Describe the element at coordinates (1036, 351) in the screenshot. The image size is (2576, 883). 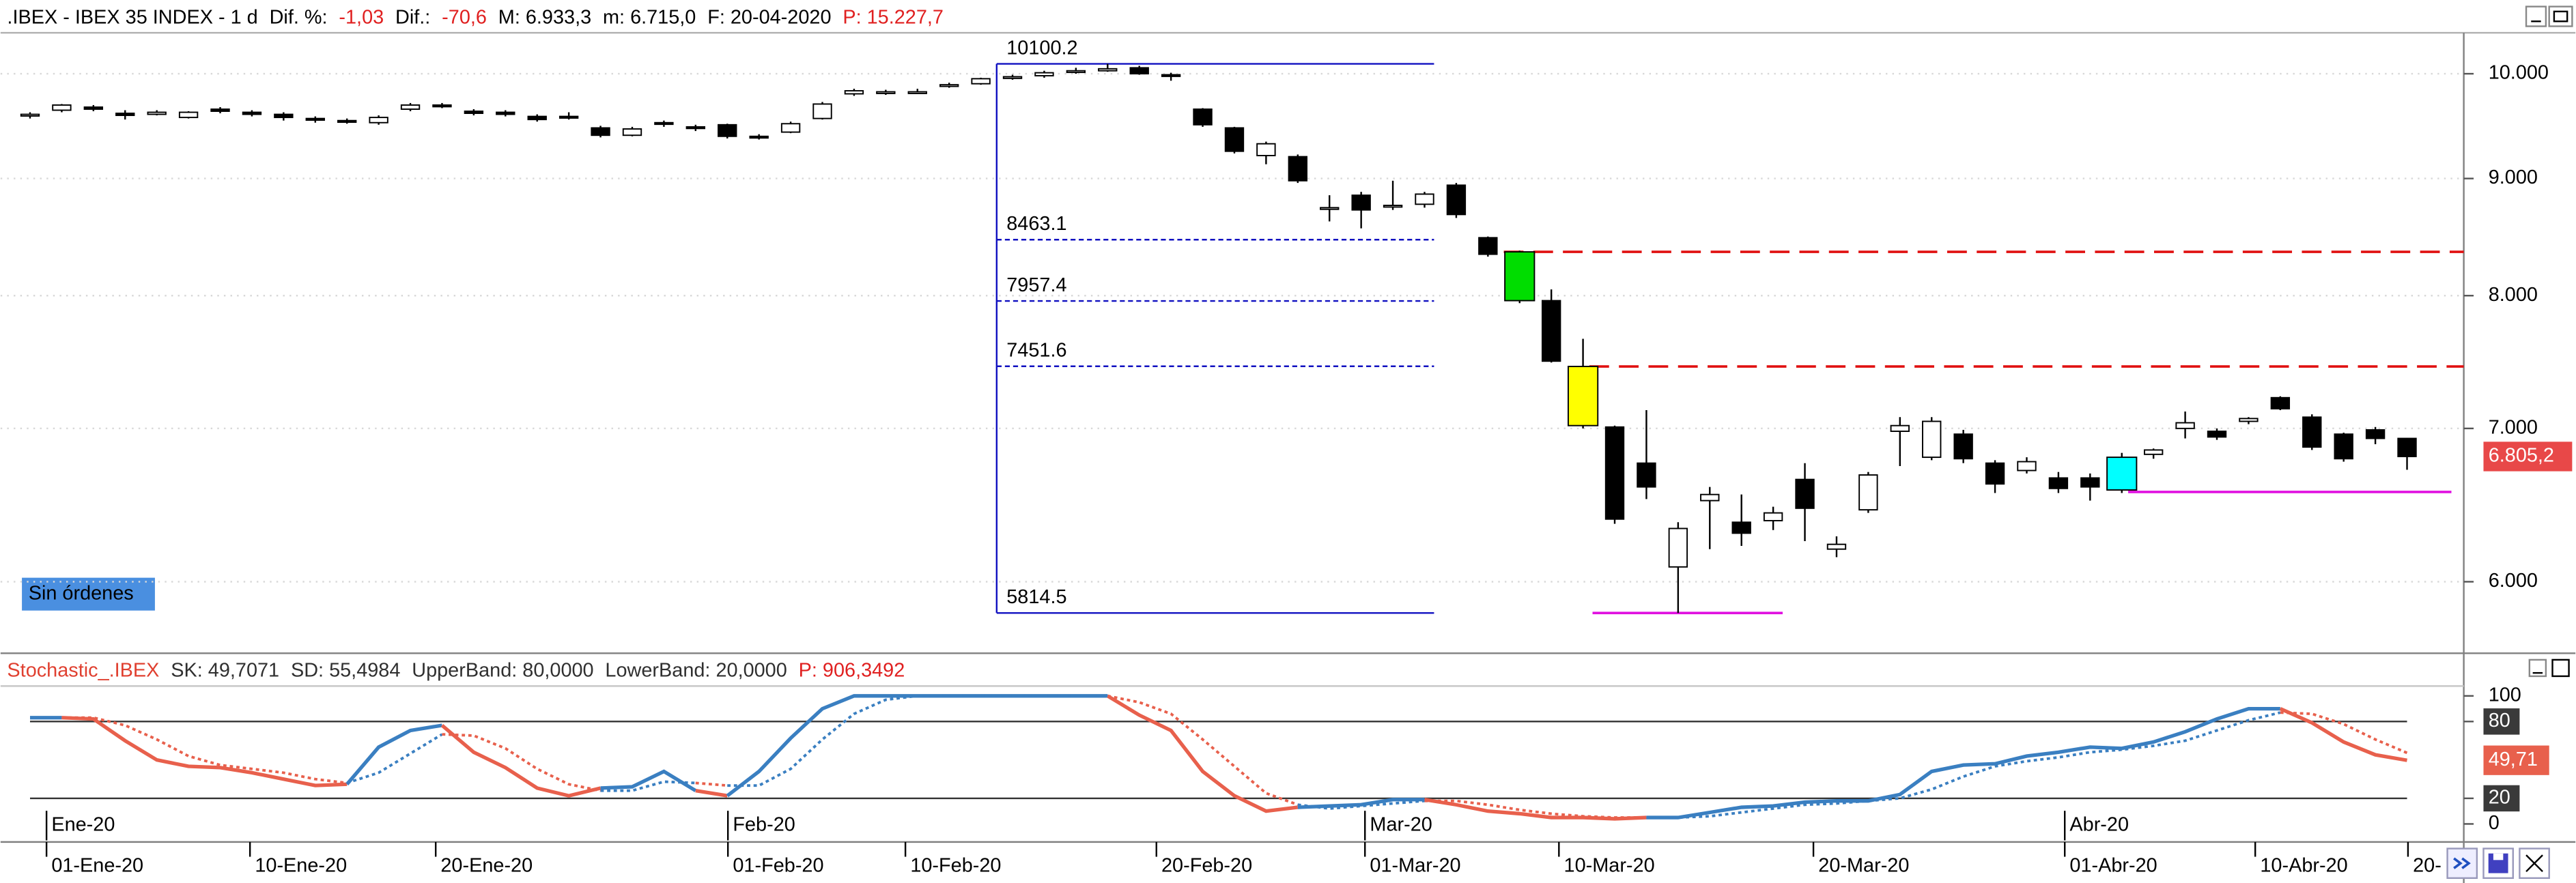
I see `fibonacci-label: 7451.6` at that location.